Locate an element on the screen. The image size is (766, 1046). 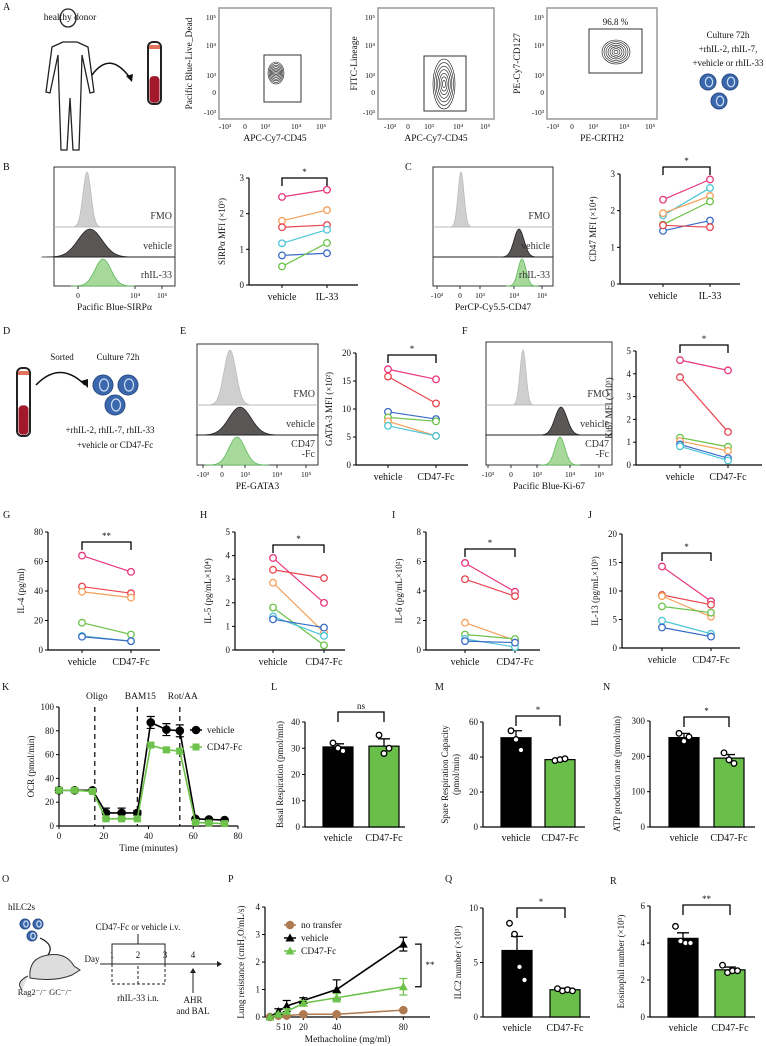
y-tick-label: 80 is located at coordinates (50, 731).